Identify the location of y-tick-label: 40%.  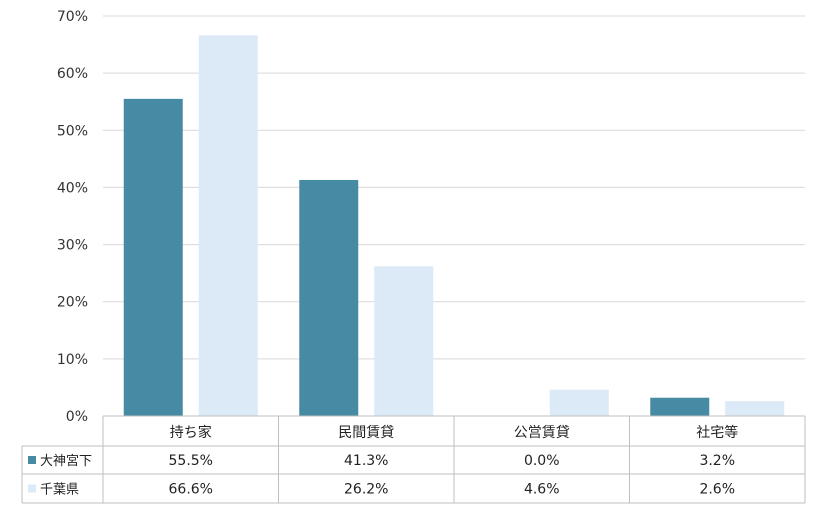
(72, 188).